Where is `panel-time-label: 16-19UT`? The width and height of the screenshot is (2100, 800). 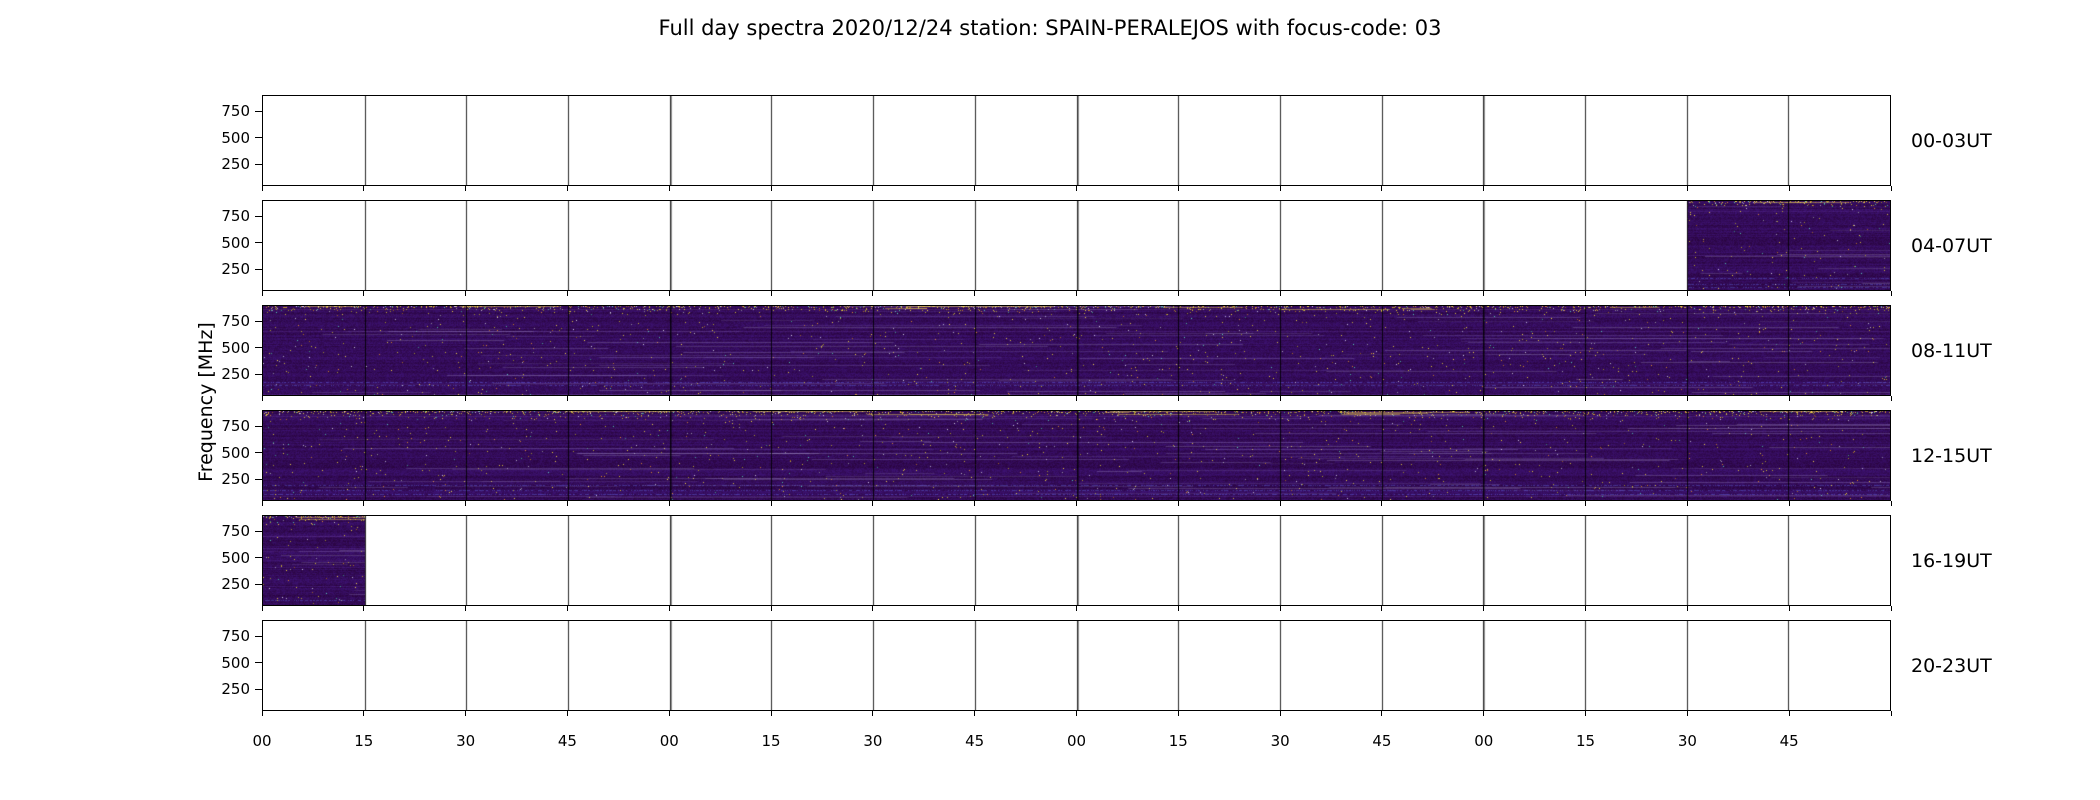
panel-time-label: 16-19UT is located at coordinates (1951, 560).